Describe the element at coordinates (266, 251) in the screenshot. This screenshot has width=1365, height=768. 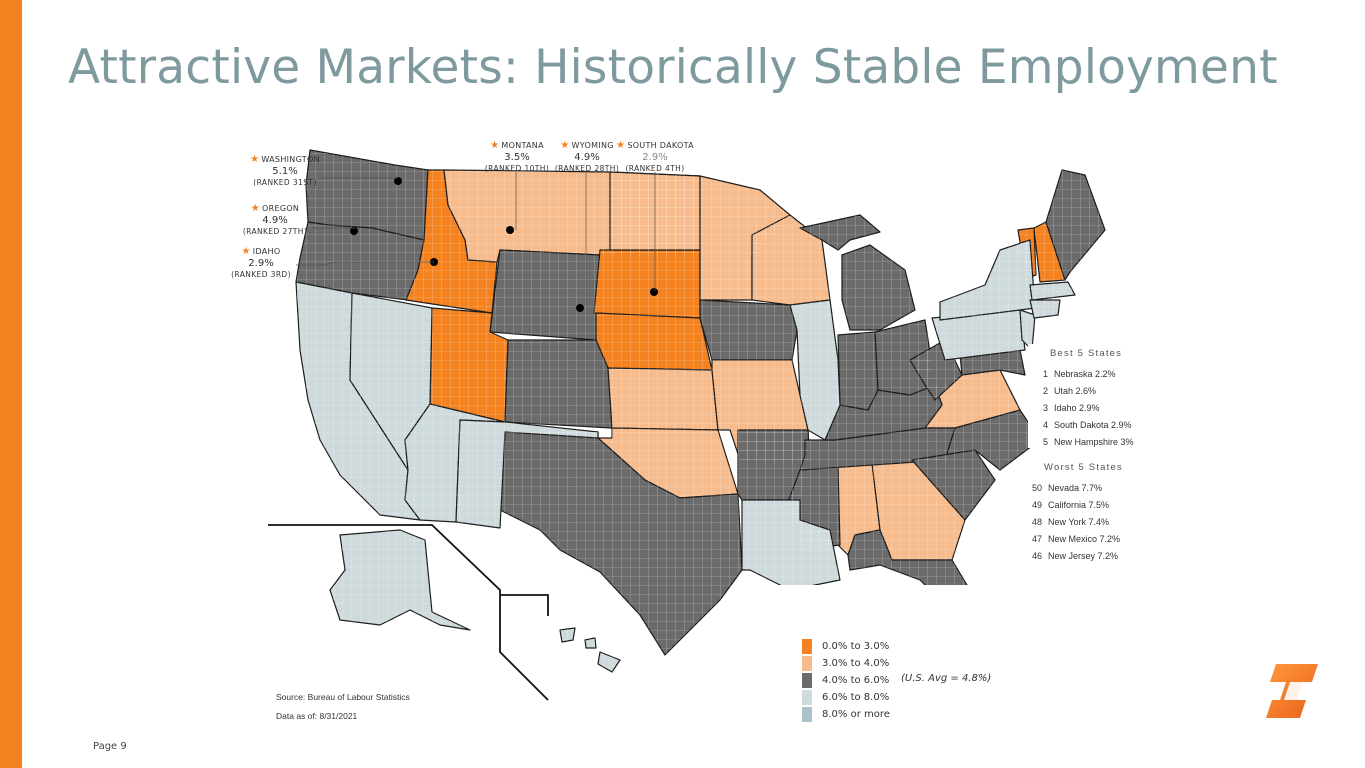
I see `callout-state: IDAHO` at that location.